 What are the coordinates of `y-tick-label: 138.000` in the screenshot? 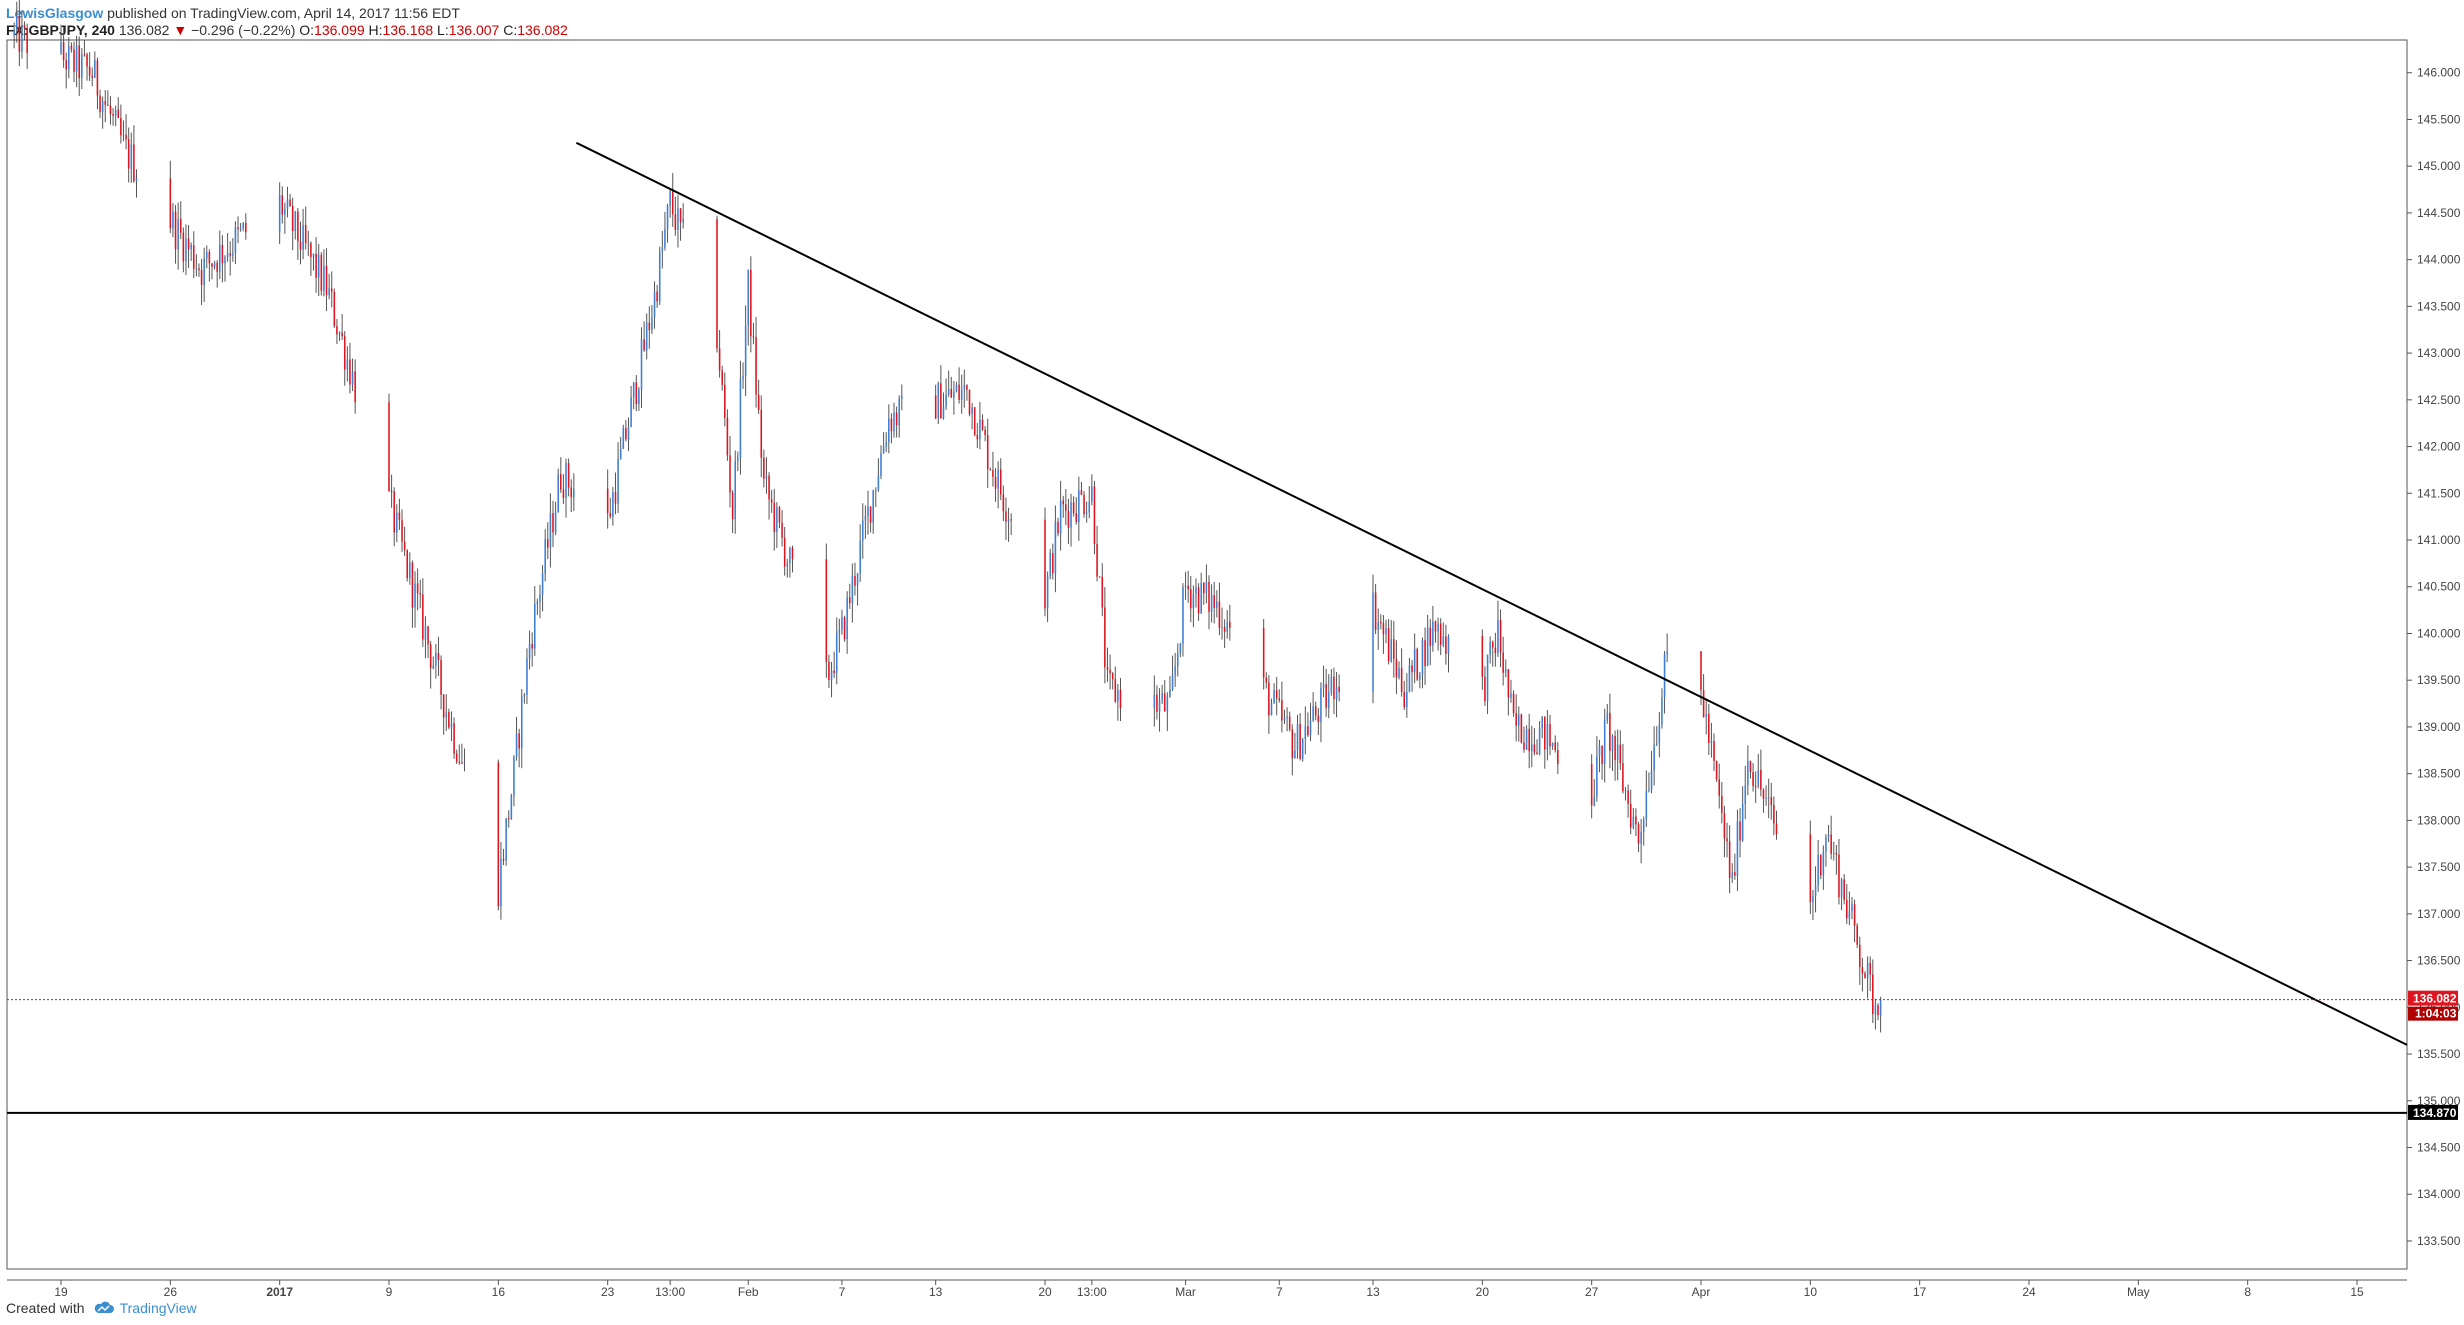 It's located at (2439, 820).